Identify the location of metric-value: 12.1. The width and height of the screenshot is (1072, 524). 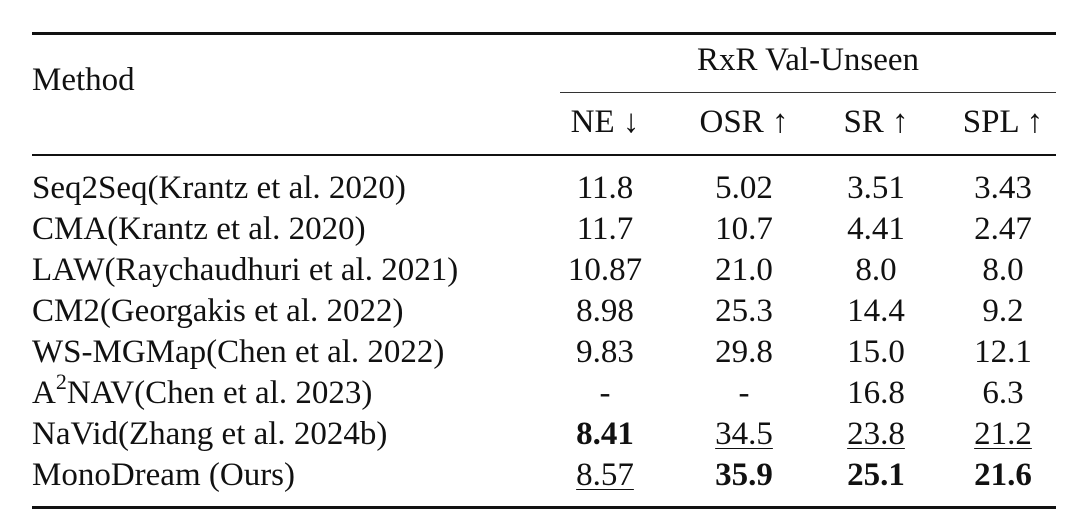
(1003, 352).